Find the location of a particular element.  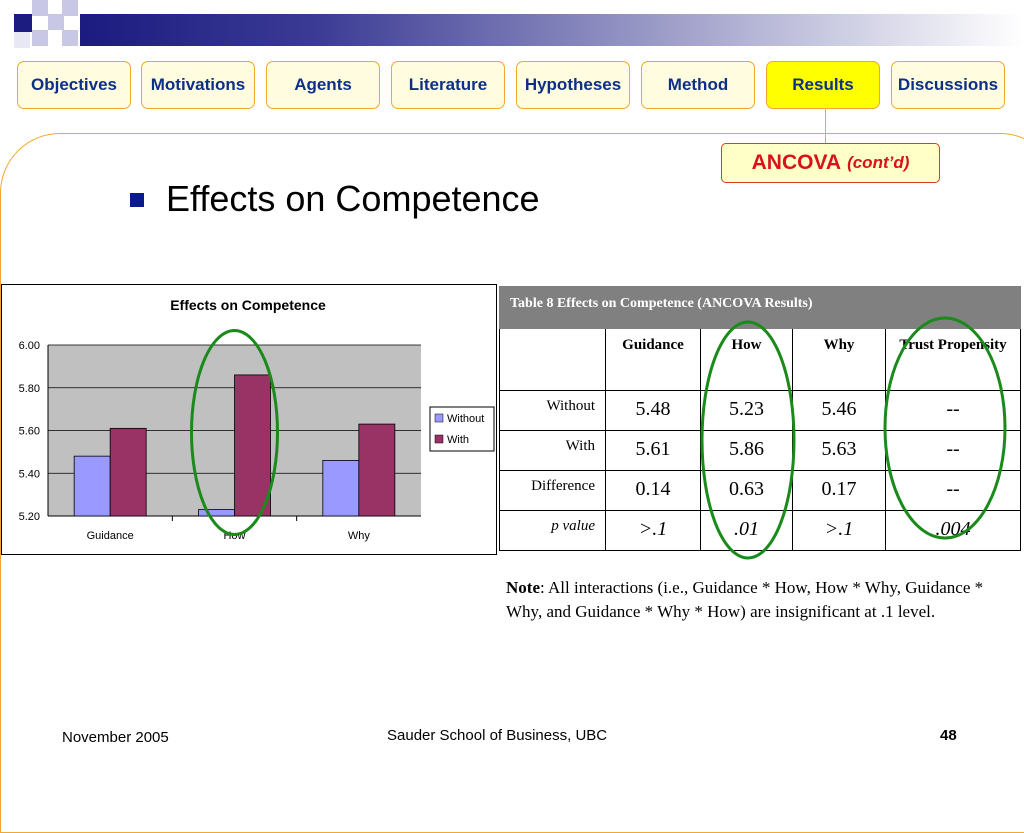

table-cell: 5.86 is located at coordinates (746, 450).